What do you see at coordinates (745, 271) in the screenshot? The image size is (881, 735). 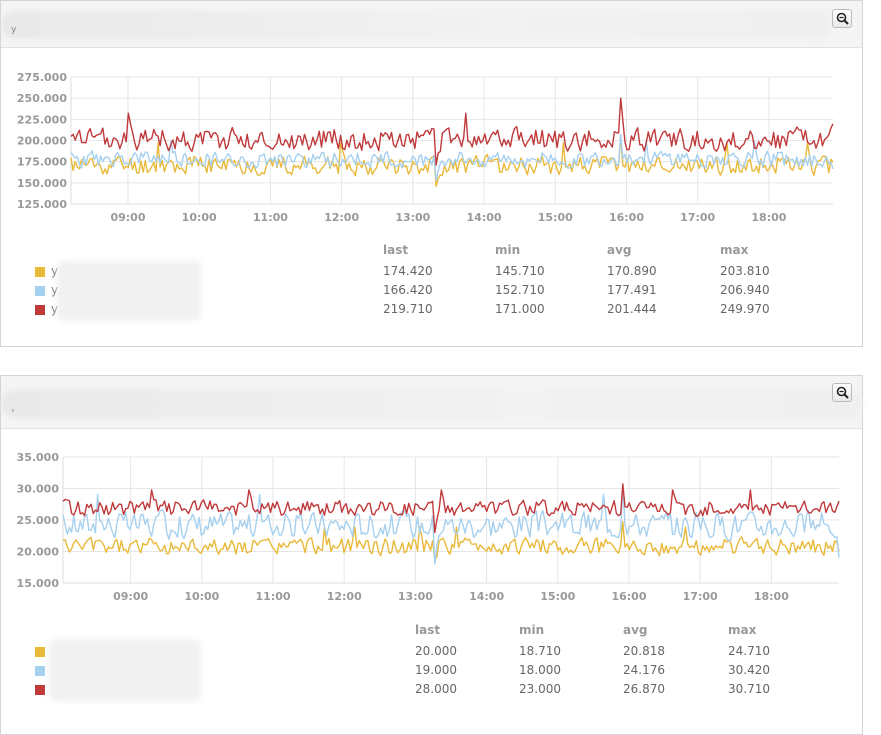 I see `series-max: 203.810` at bounding box center [745, 271].